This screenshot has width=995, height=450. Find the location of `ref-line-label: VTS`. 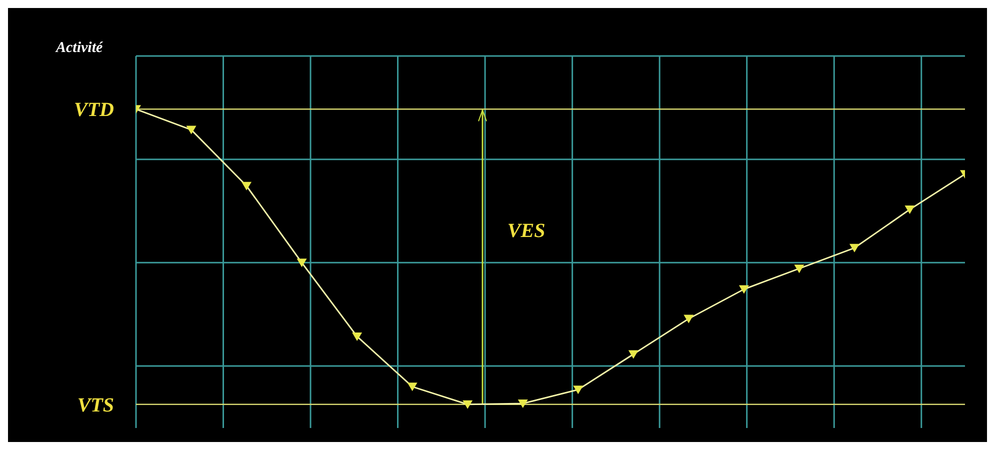

ref-line-label: VTS is located at coordinates (95, 405).